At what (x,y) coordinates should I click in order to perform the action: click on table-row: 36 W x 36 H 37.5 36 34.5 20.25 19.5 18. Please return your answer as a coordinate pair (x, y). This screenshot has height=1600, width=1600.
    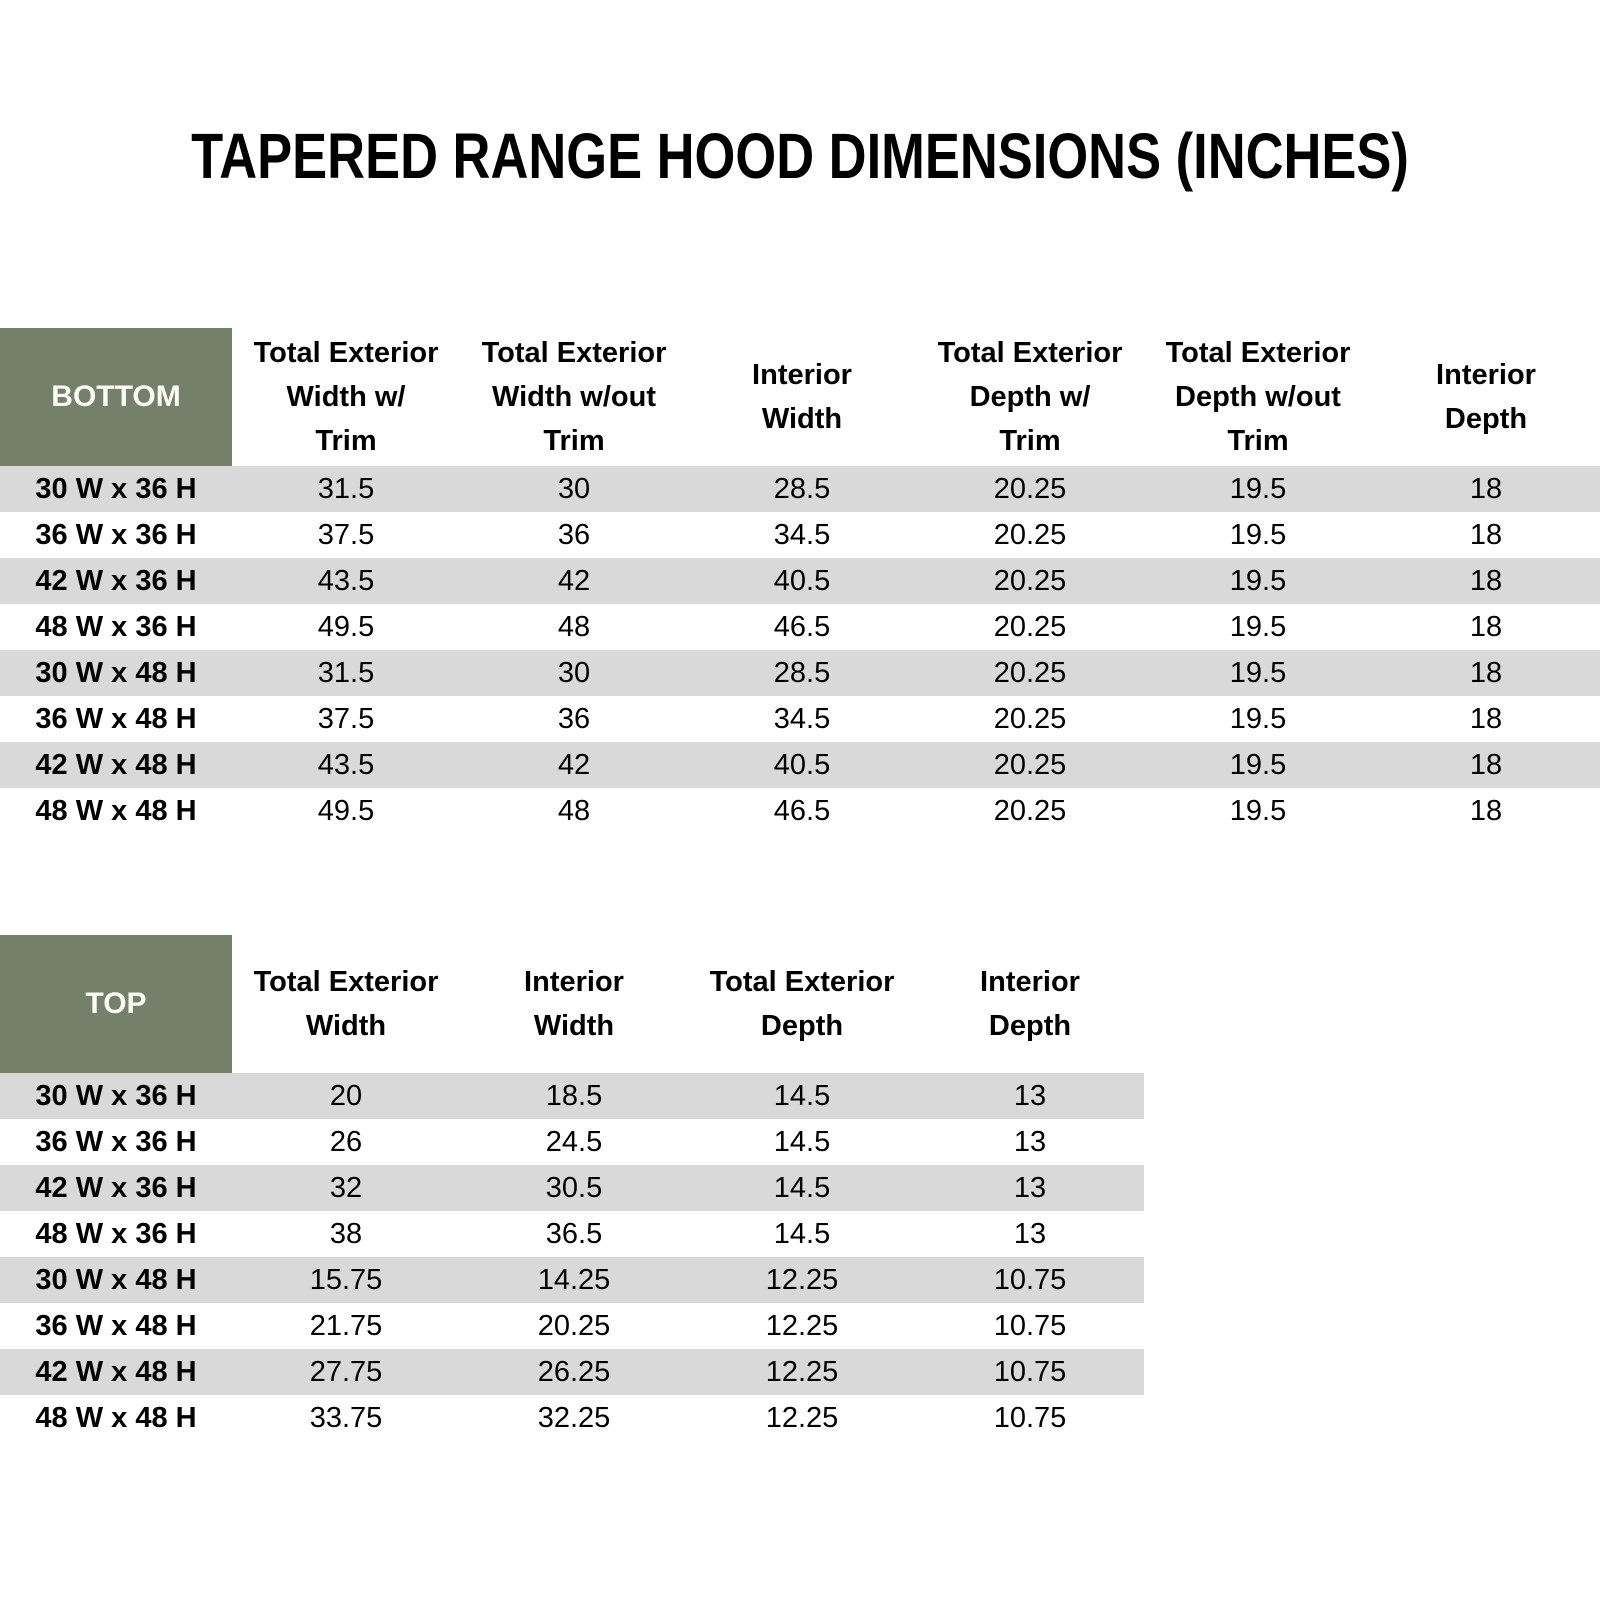
    Looking at the image, I should click on (800, 535).